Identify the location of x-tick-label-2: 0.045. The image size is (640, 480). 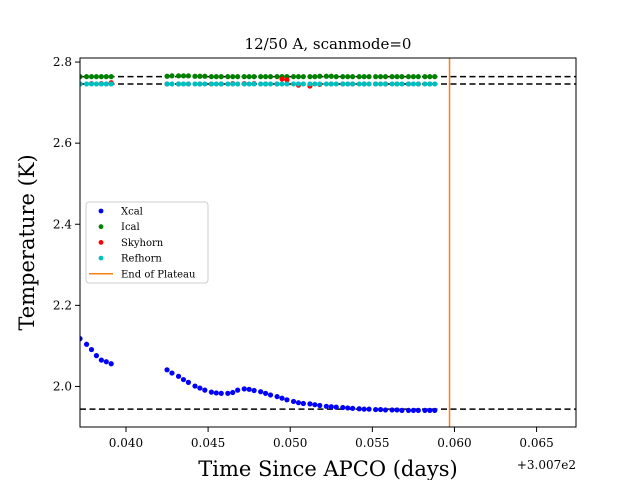
(208, 443).